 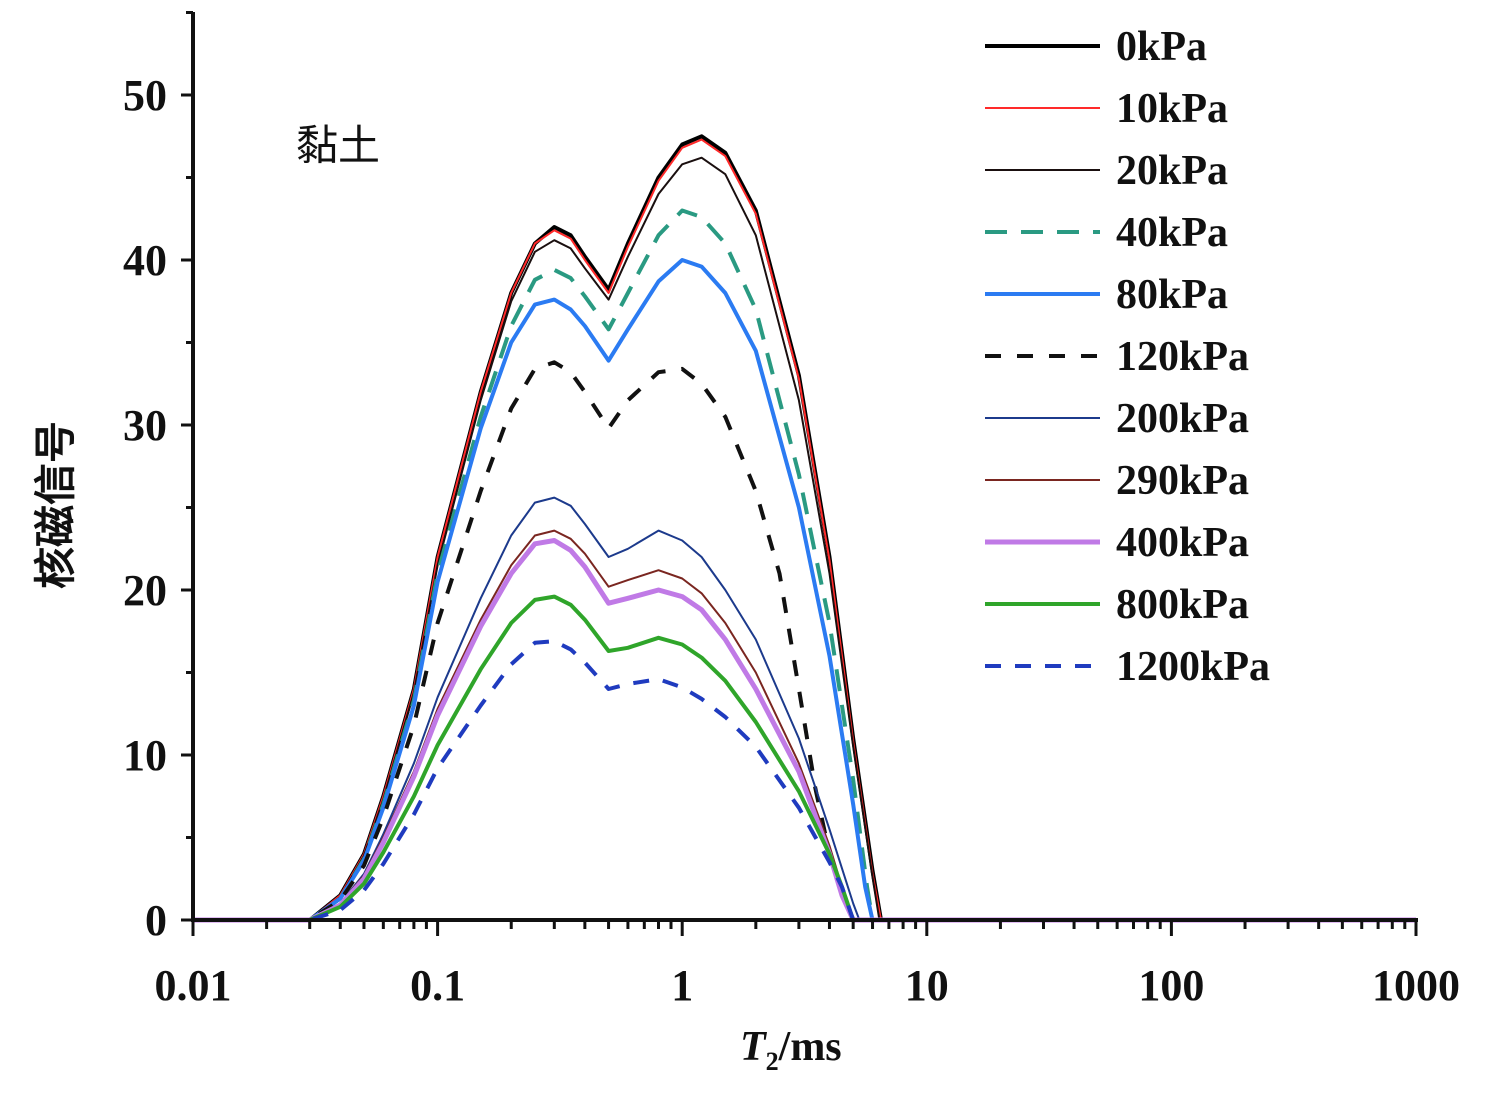 What do you see at coordinates (145, 260) in the screenshot?
I see `y-tick-label: 40` at bounding box center [145, 260].